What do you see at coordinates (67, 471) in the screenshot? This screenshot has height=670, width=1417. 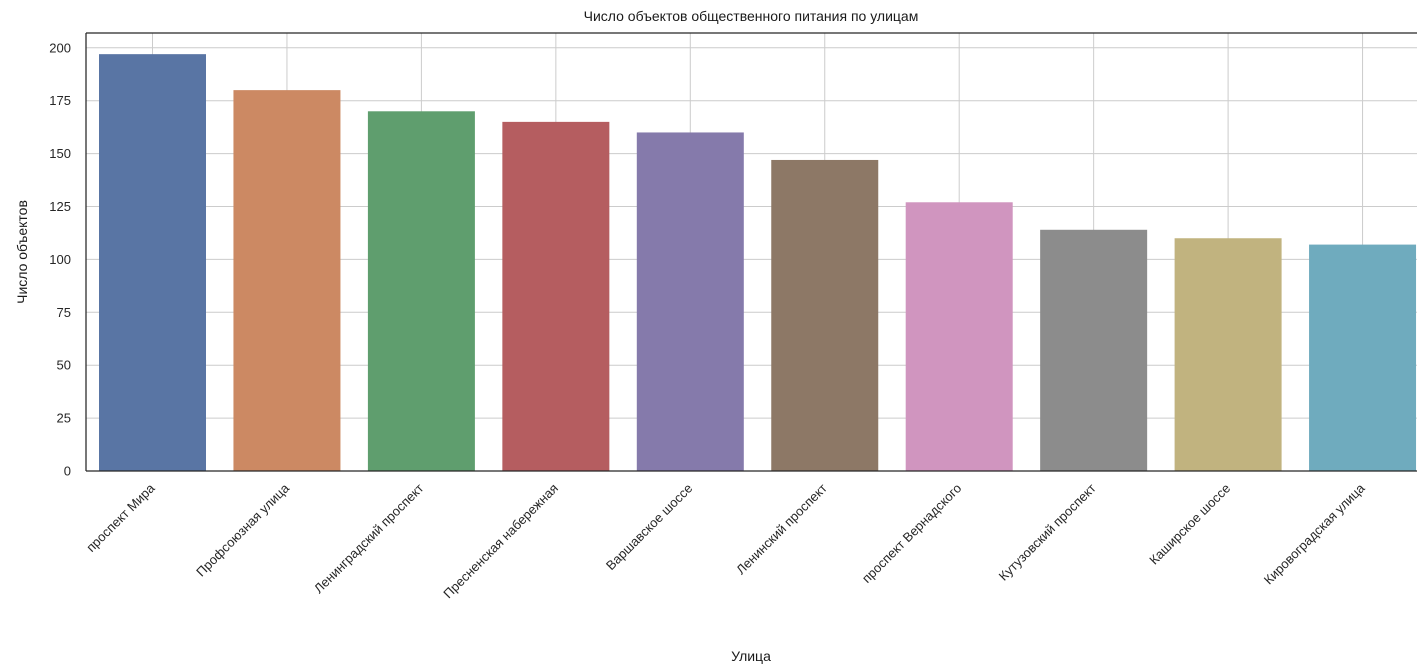 I see `y-tick-label: 0` at bounding box center [67, 471].